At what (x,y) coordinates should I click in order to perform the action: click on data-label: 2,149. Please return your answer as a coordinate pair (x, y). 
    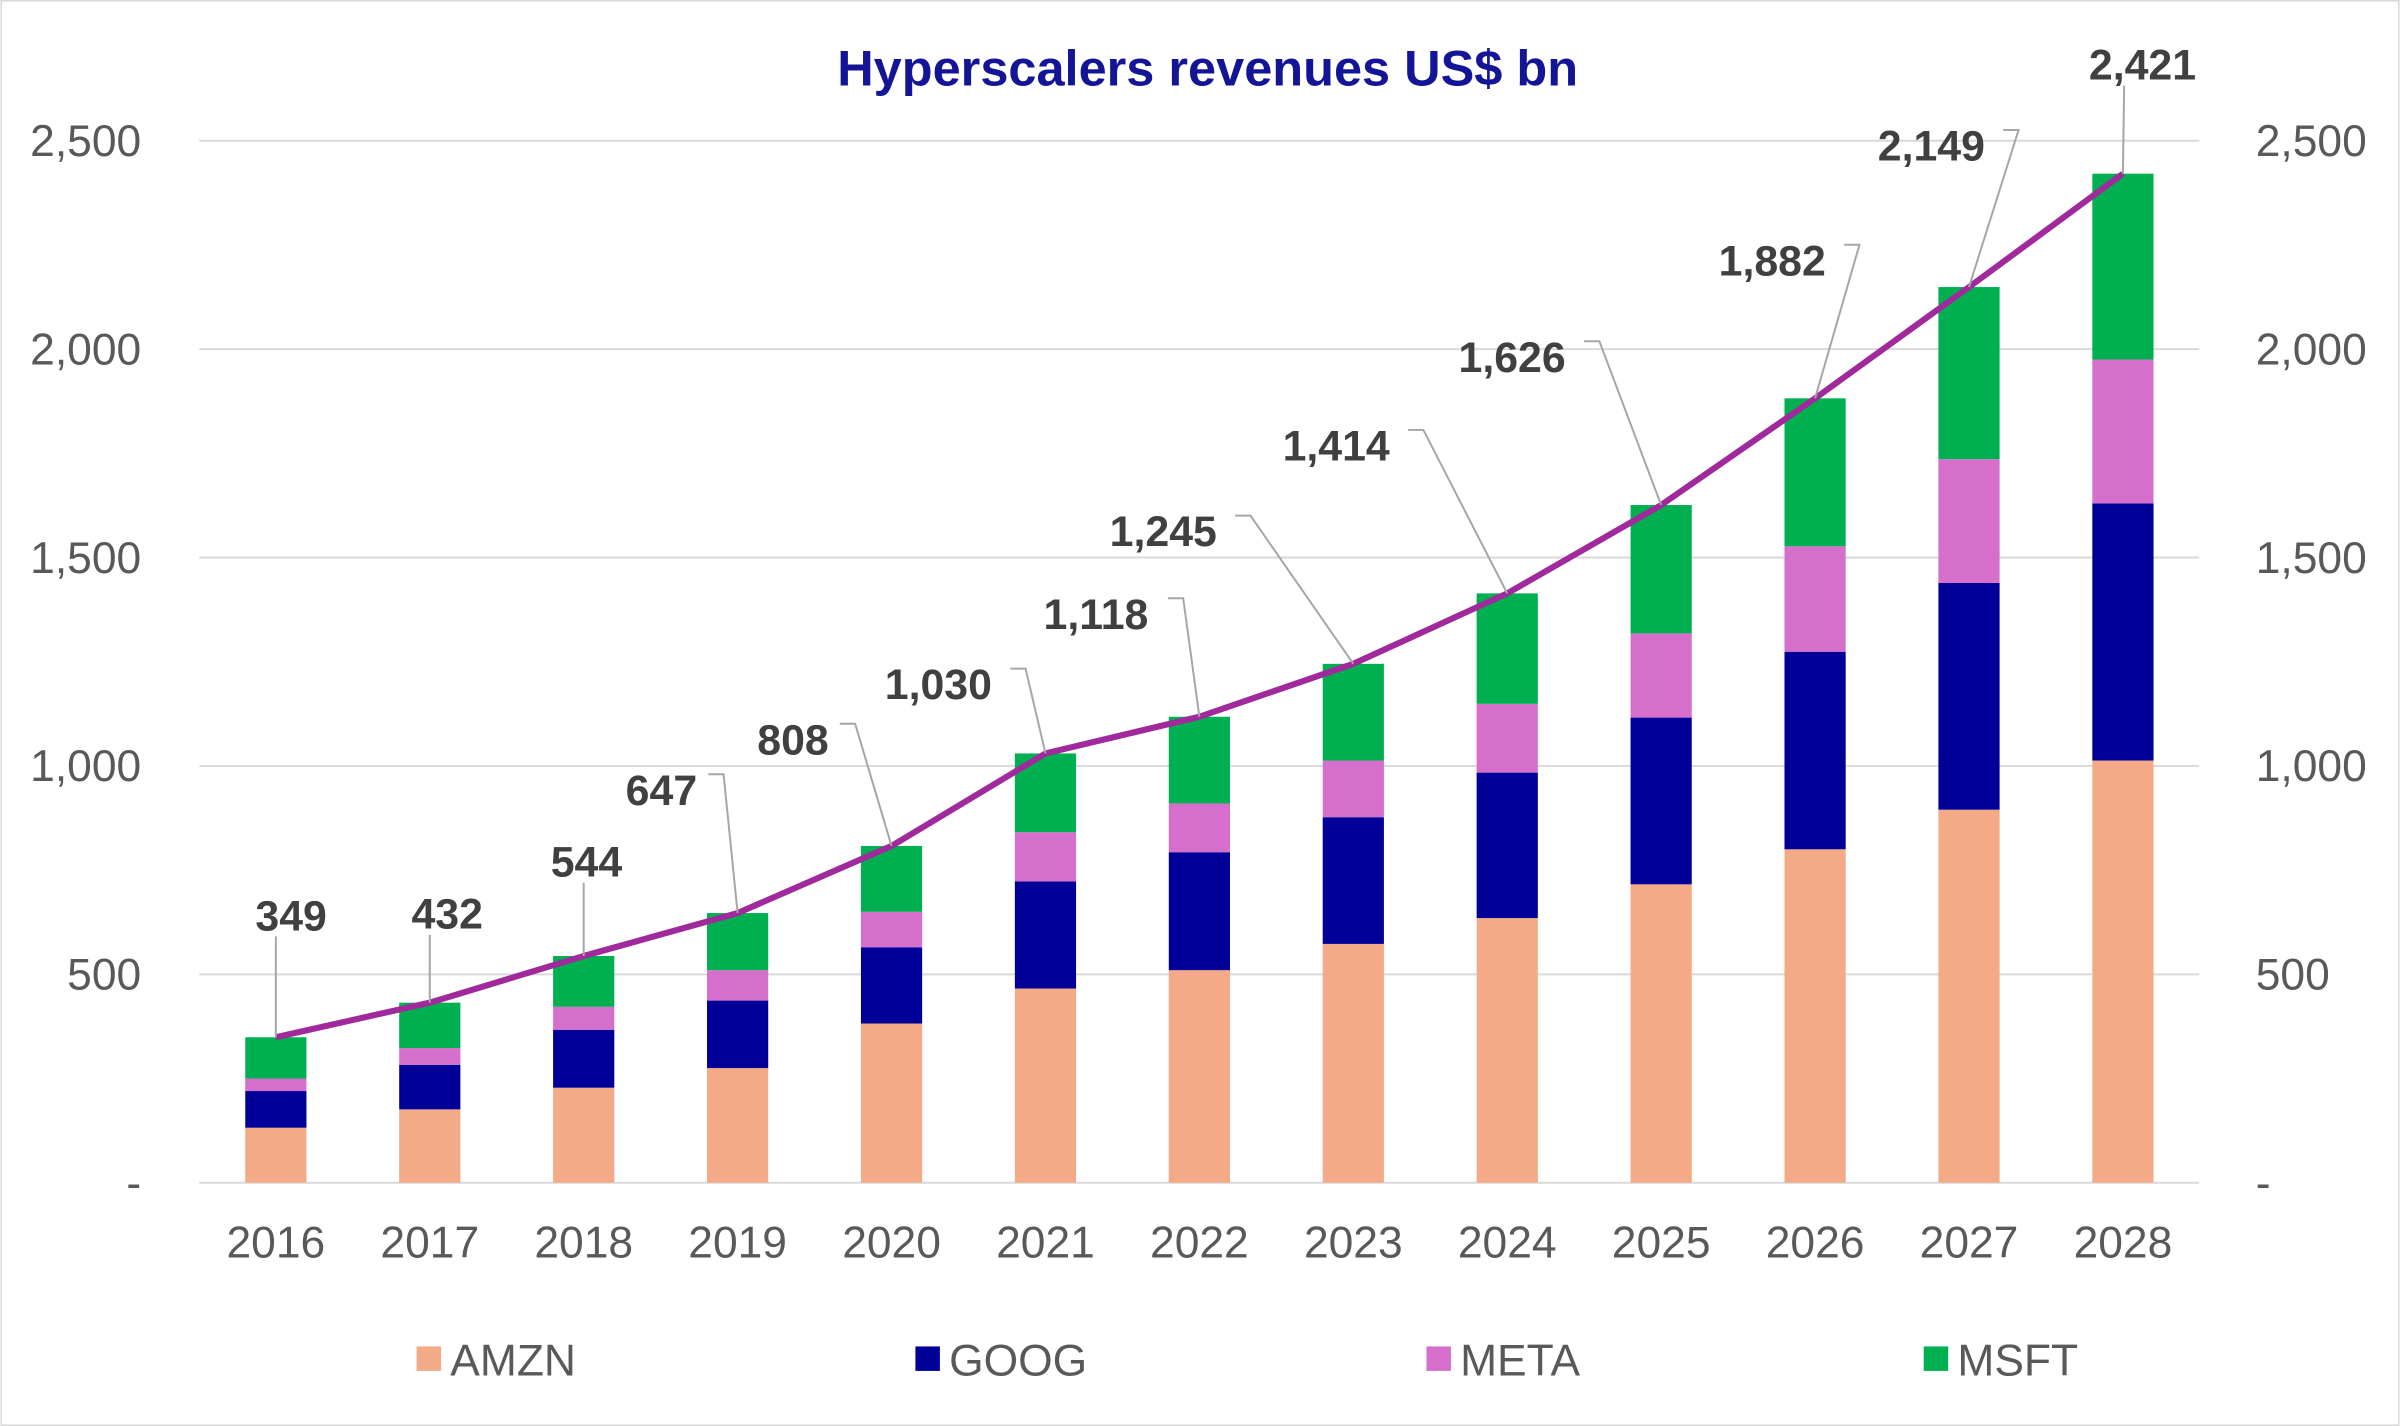
    Looking at the image, I should click on (1931, 147).